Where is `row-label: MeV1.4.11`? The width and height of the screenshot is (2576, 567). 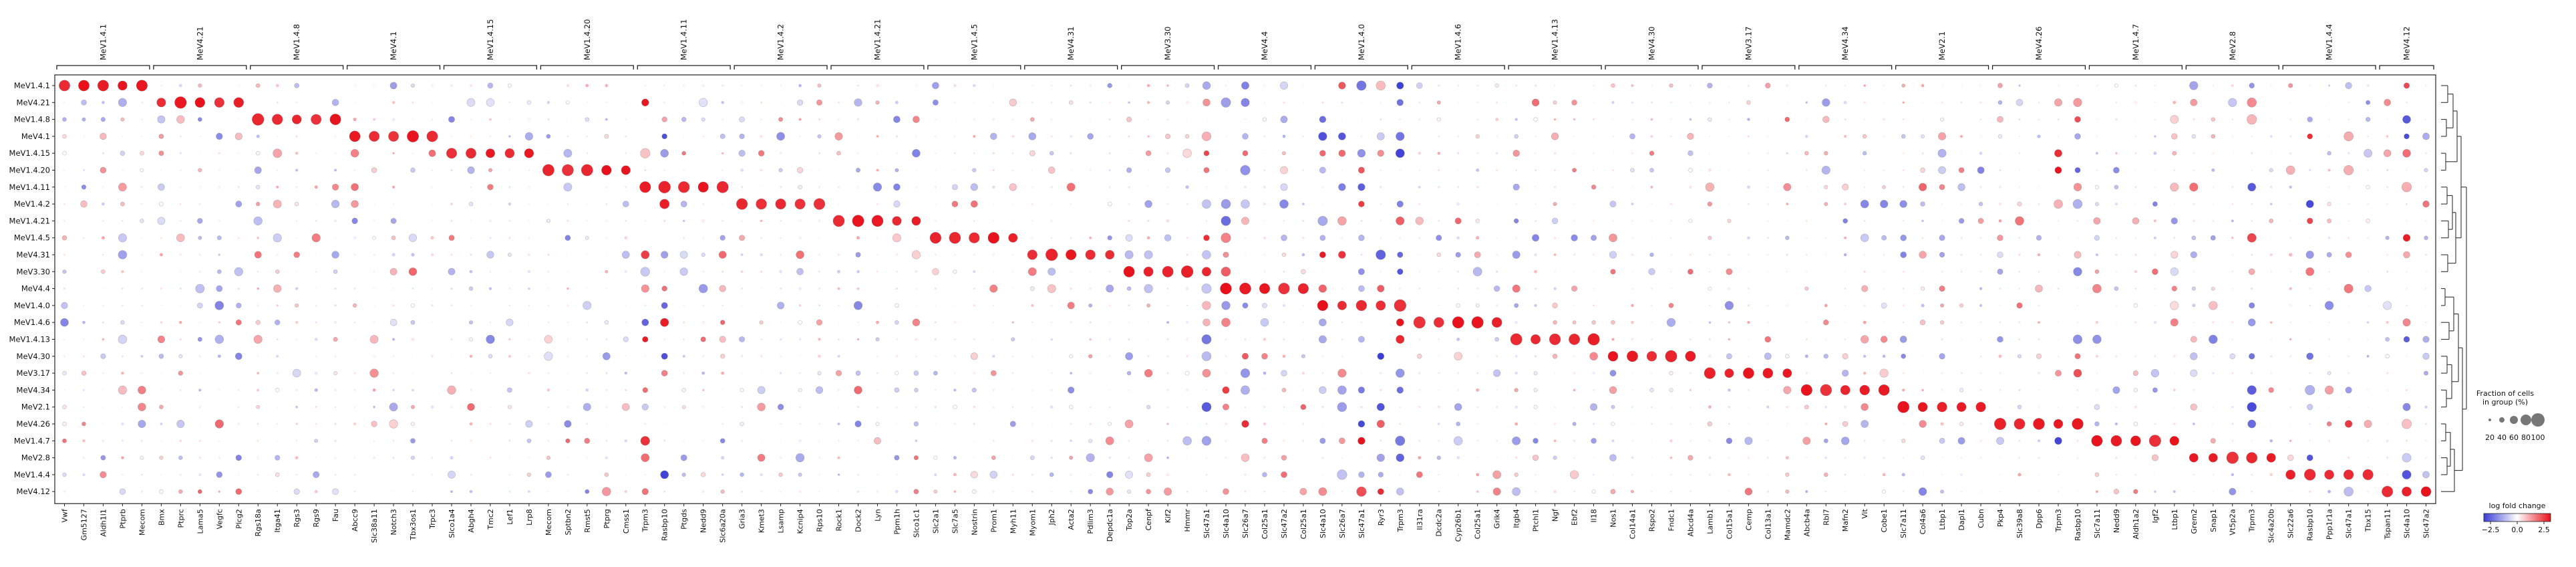 row-label: MeV1.4.11 is located at coordinates (29, 187).